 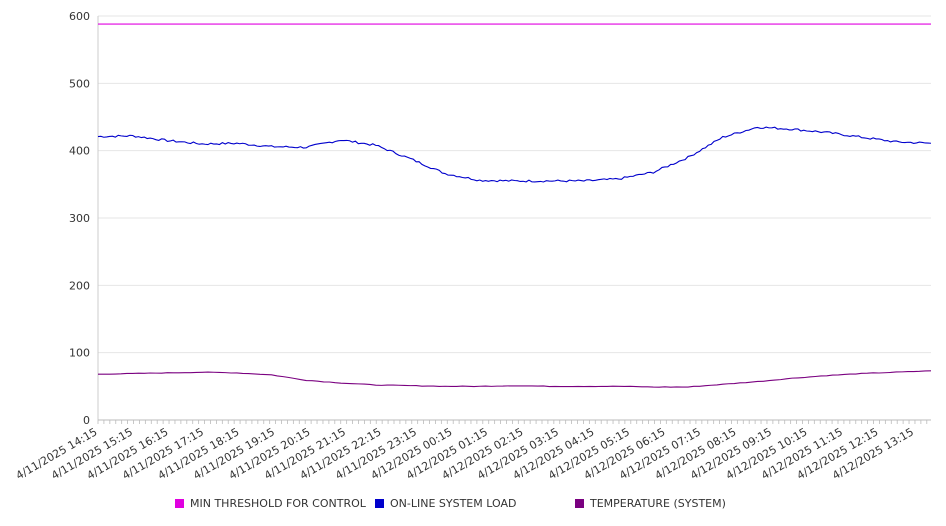 I want to click on series-line-on-line-system-load, so click(x=514, y=154).